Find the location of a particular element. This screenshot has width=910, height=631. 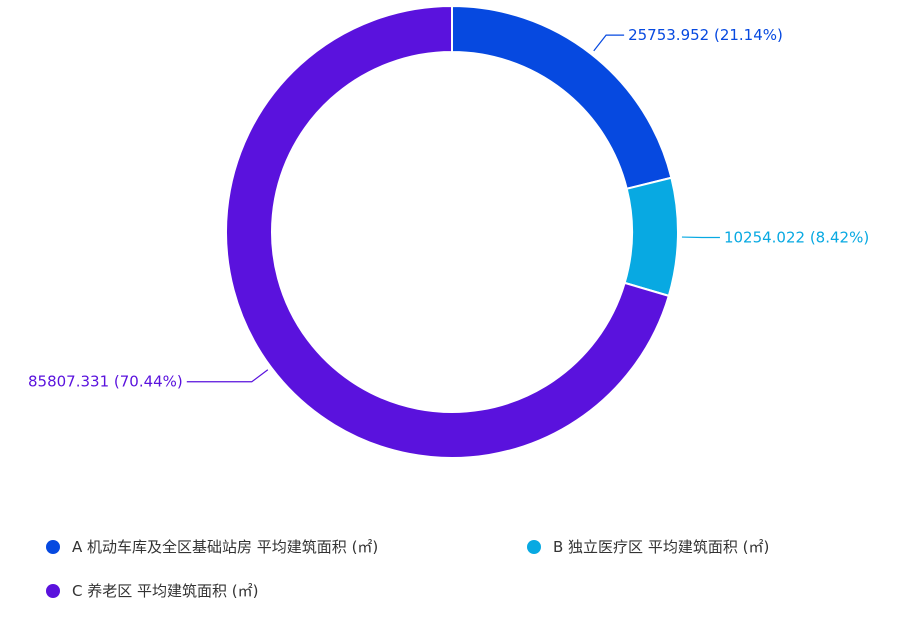

legend-dot-c is located at coordinates (53, 590).